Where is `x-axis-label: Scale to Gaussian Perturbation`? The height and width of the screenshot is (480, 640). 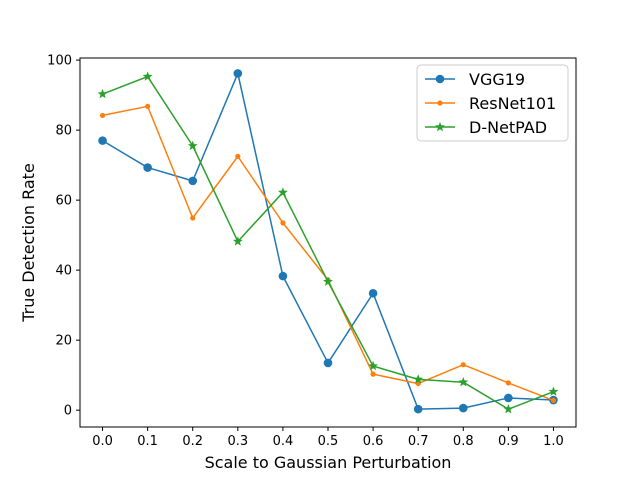
x-axis-label: Scale to Gaussian Perturbation is located at coordinates (328, 462).